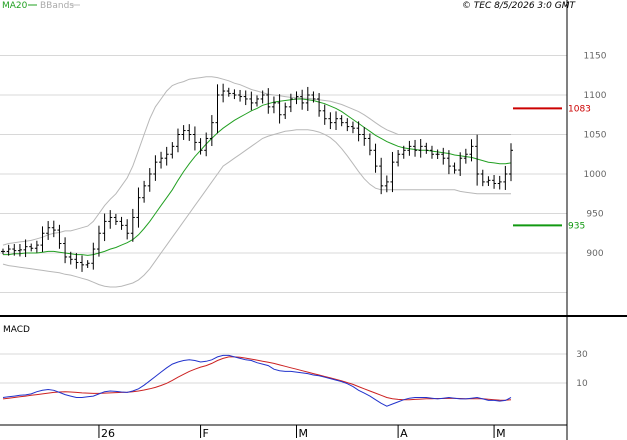  I want to click on support-label: 935, so click(576, 226).